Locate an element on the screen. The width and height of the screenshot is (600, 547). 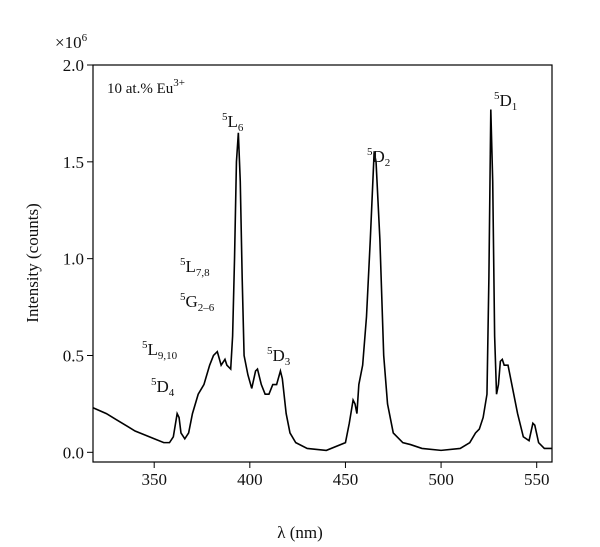
y-scale-label: ×10⁶ is located at coordinates (71, 42).